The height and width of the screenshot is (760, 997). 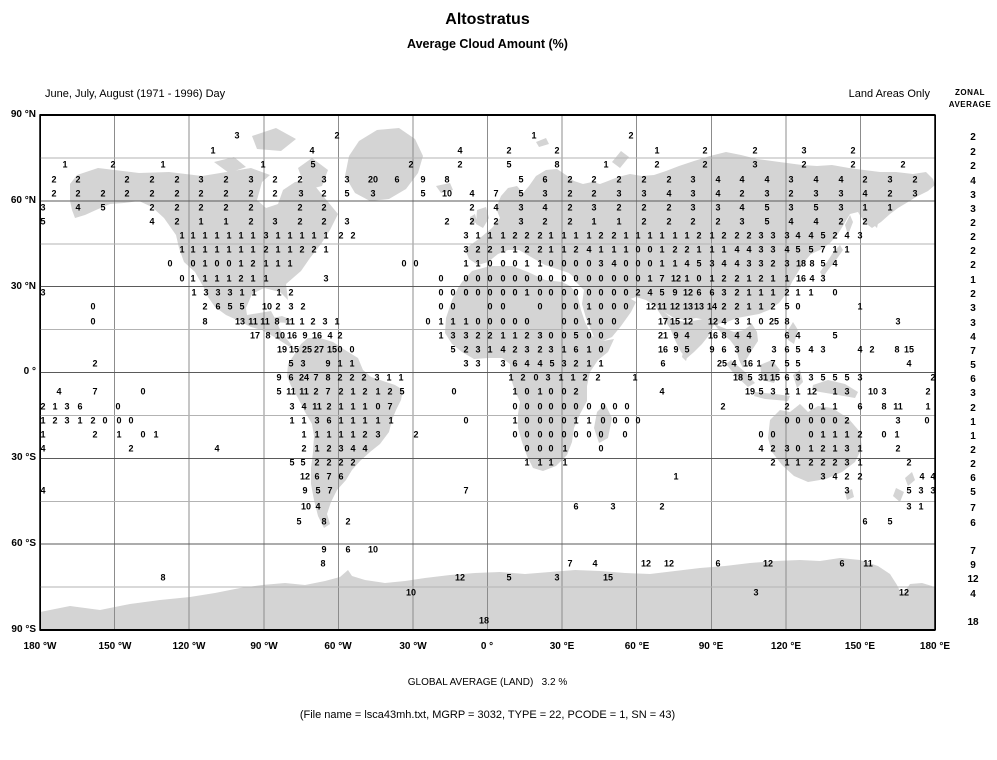 I want to click on grid-cell-value: 9, so click(x=423, y=179).